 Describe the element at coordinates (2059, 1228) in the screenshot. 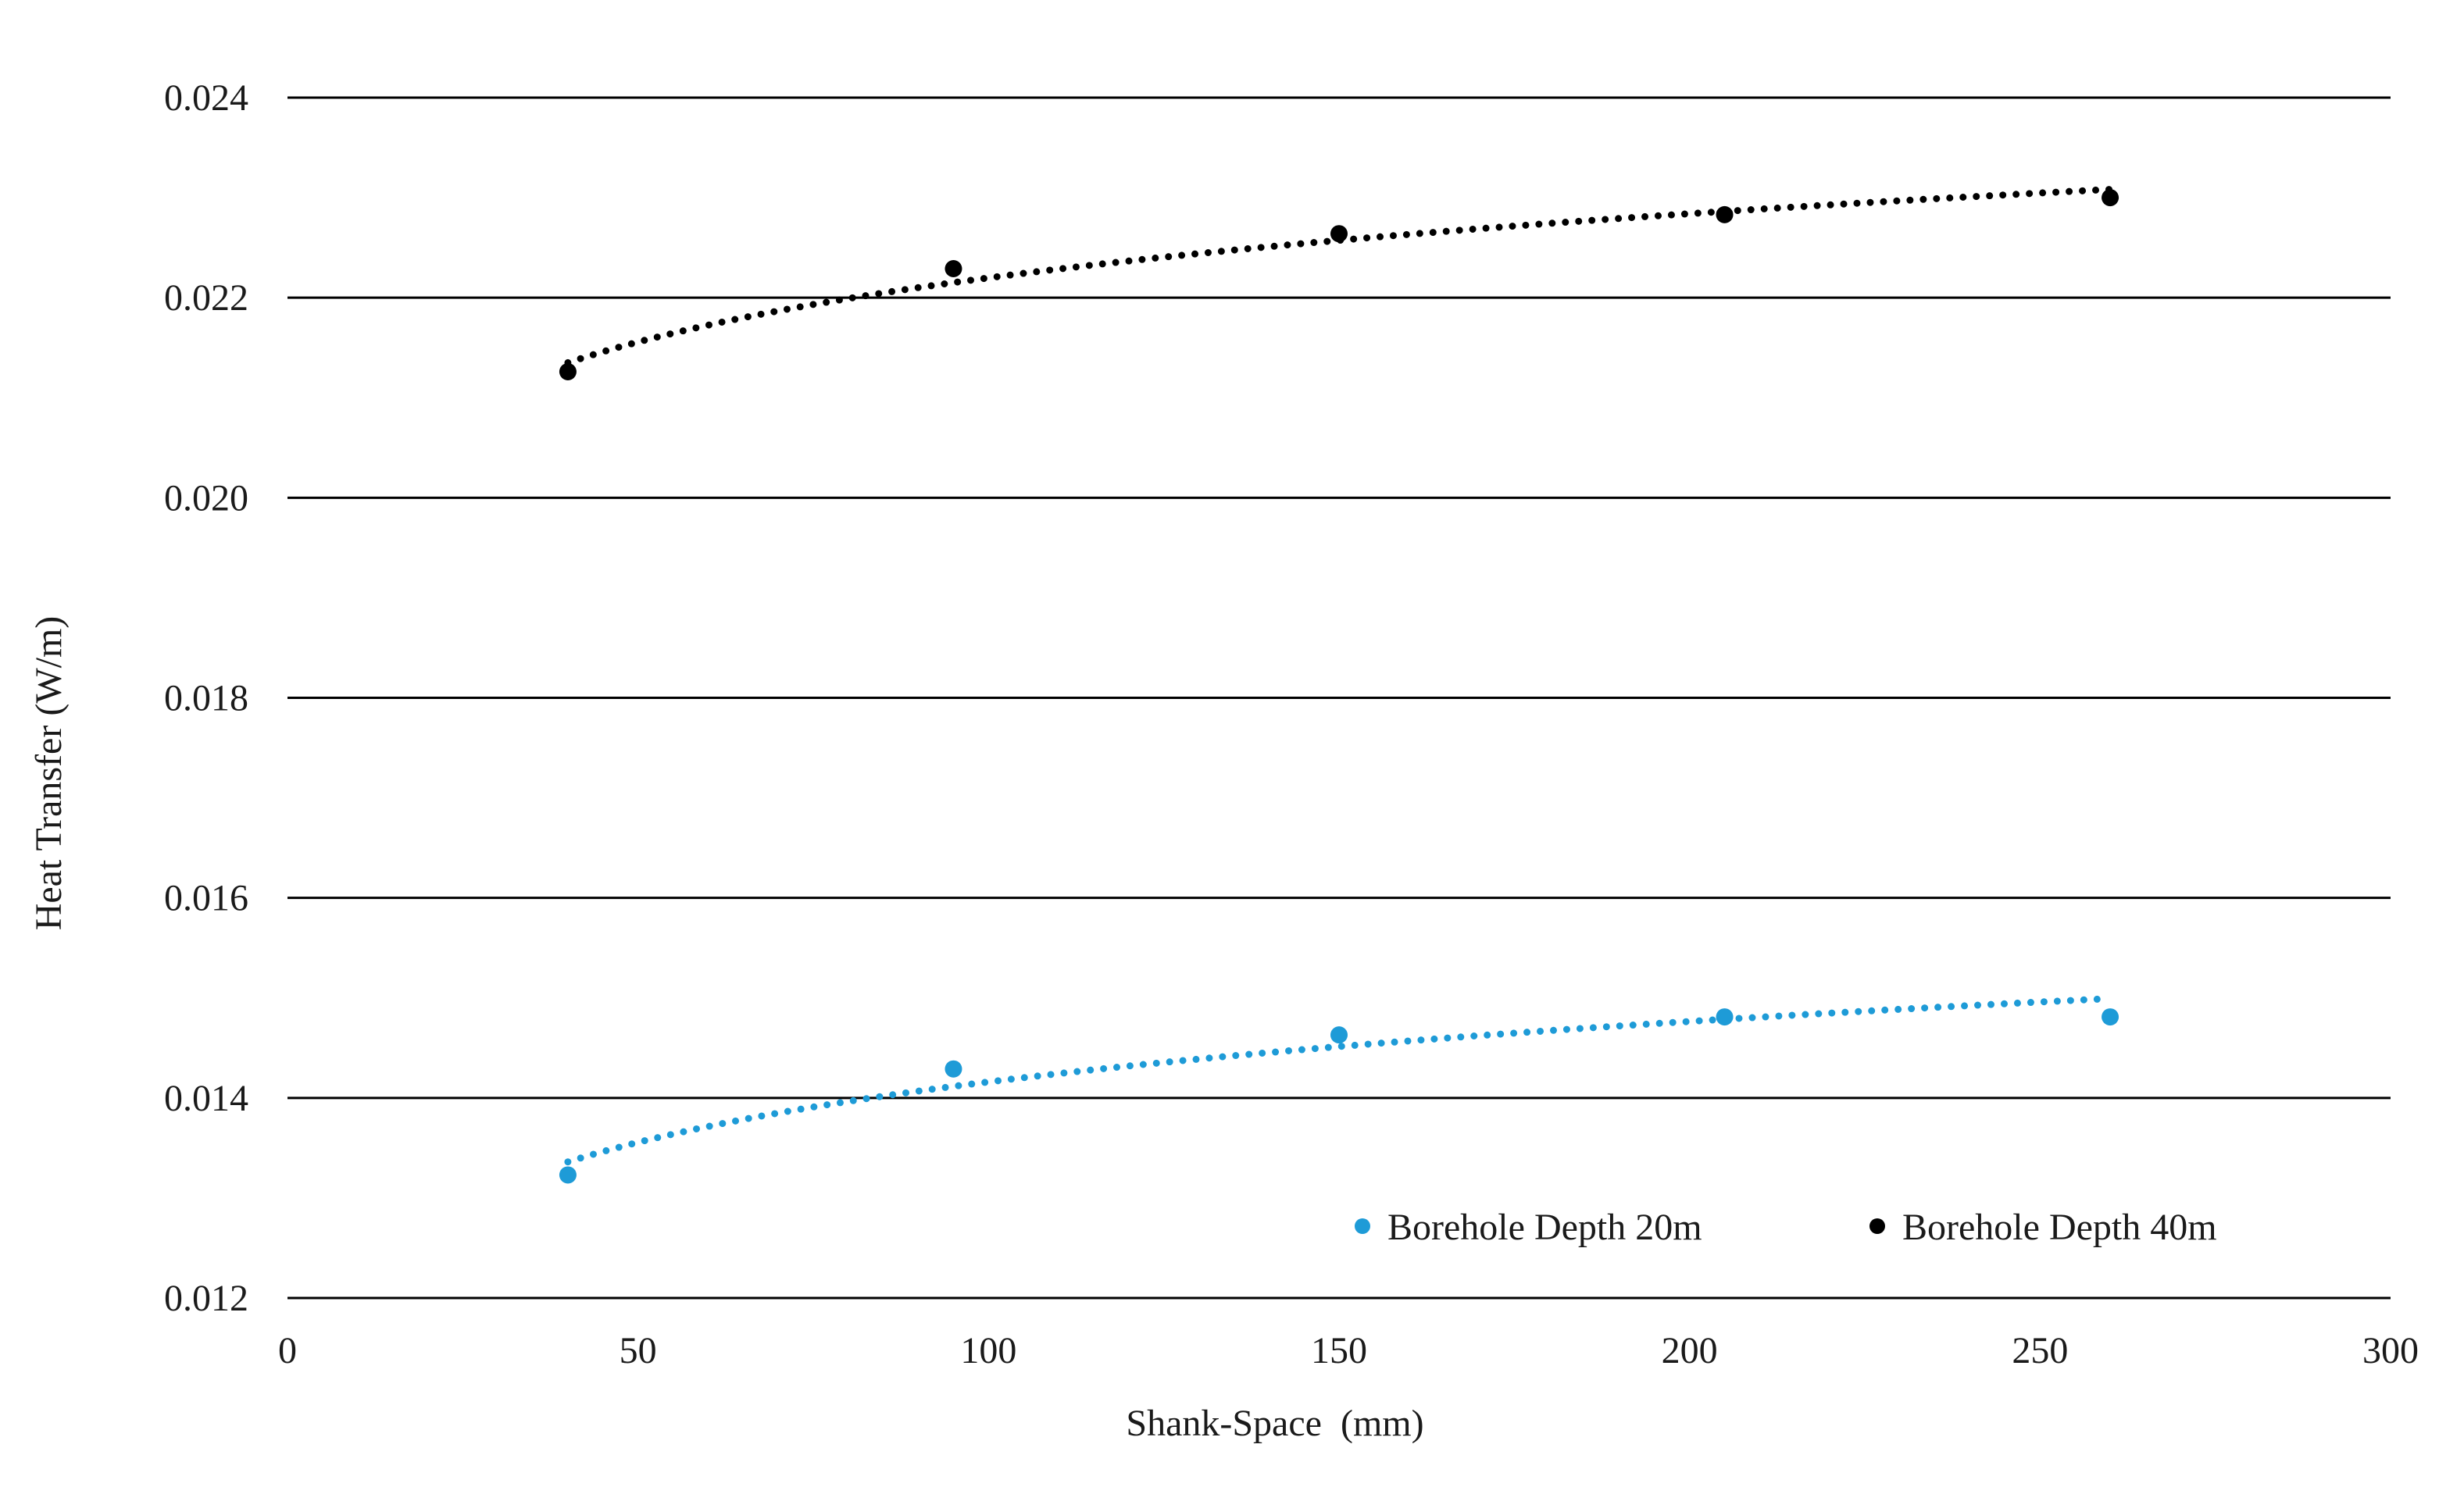

I see `legend-label-series-1: Borehole Depth 40m` at that location.